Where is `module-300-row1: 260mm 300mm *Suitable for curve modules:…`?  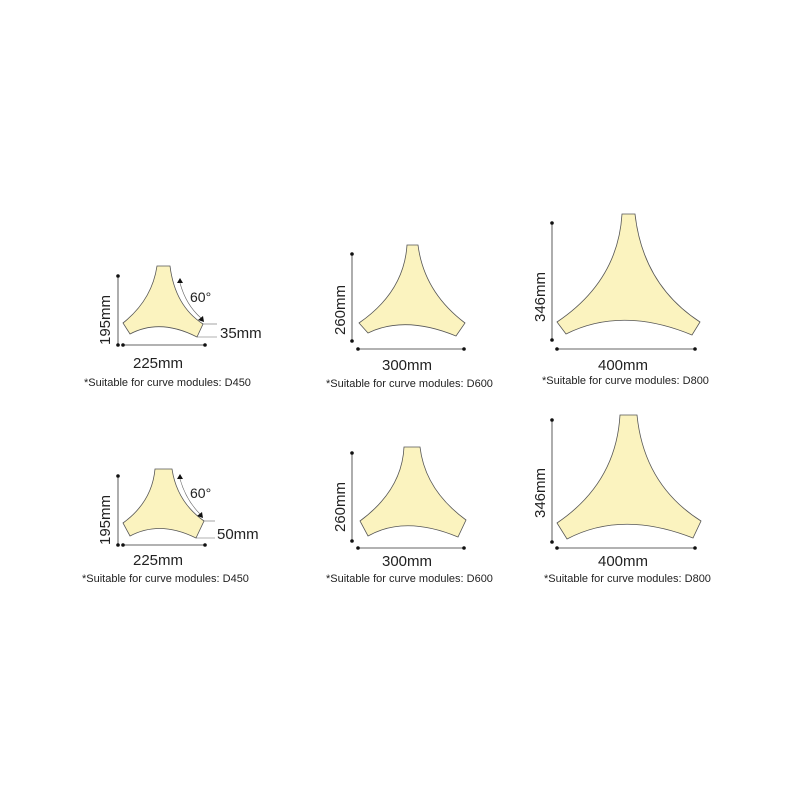 module-300-row1: 260mm 300mm *Suitable for curve modules:… is located at coordinates (409, 317).